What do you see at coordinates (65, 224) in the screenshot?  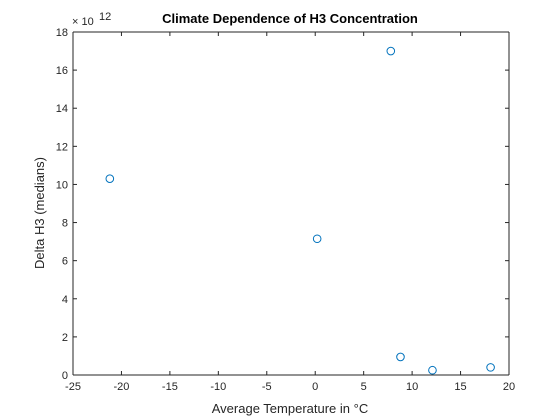 I see `y-tick-label: 8` at bounding box center [65, 224].